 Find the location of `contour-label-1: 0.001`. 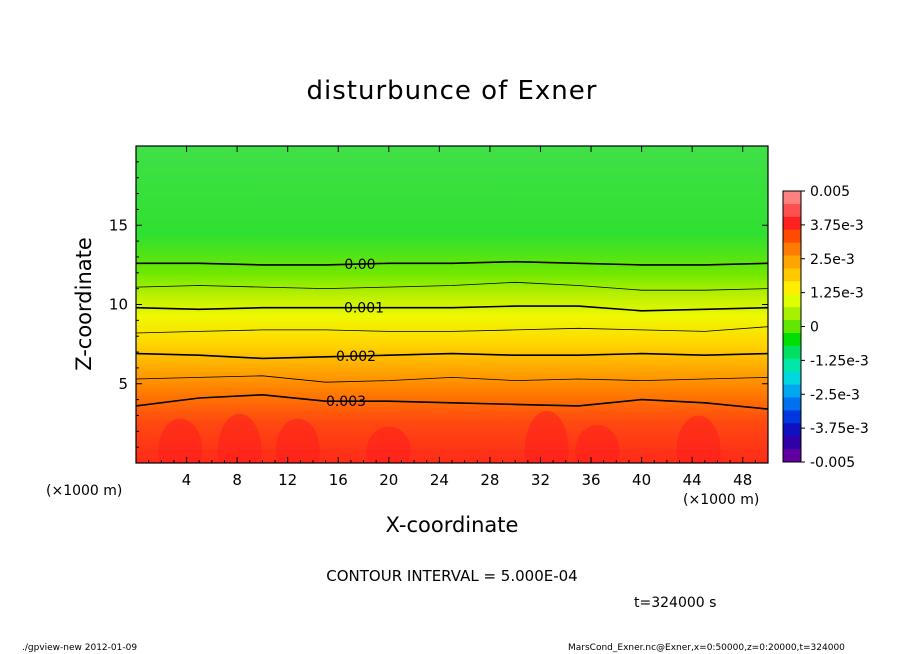

contour-label-1: 0.001 is located at coordinates (364, 309).